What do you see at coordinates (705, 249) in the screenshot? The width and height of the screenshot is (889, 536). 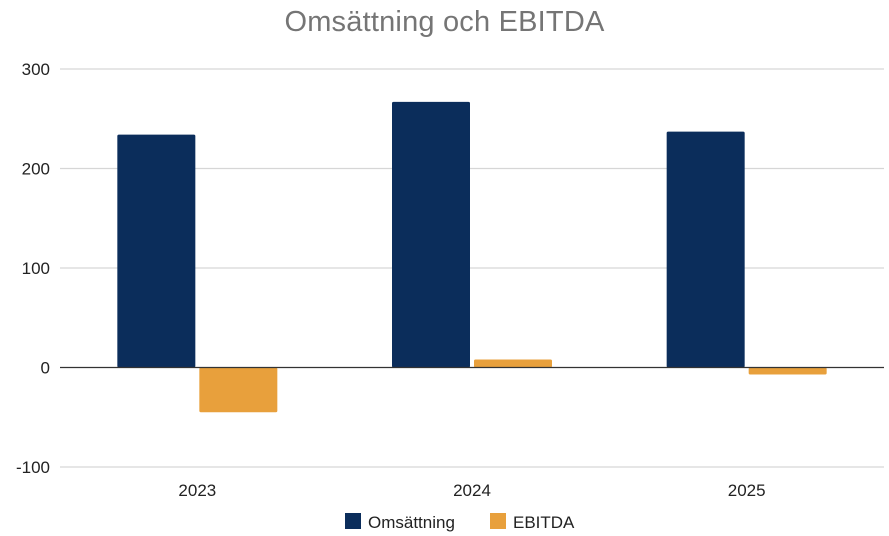 I see `bar-omsattning-2025` at bounding box center [705, 249].